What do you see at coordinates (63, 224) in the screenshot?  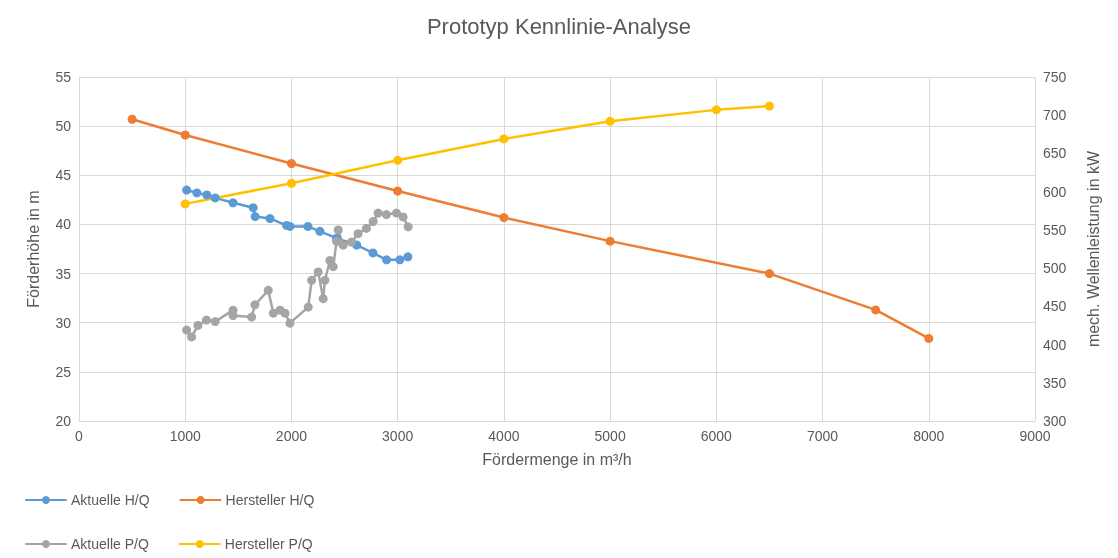 I see `y-tick-label: 40` at bounding box center [63, 224].